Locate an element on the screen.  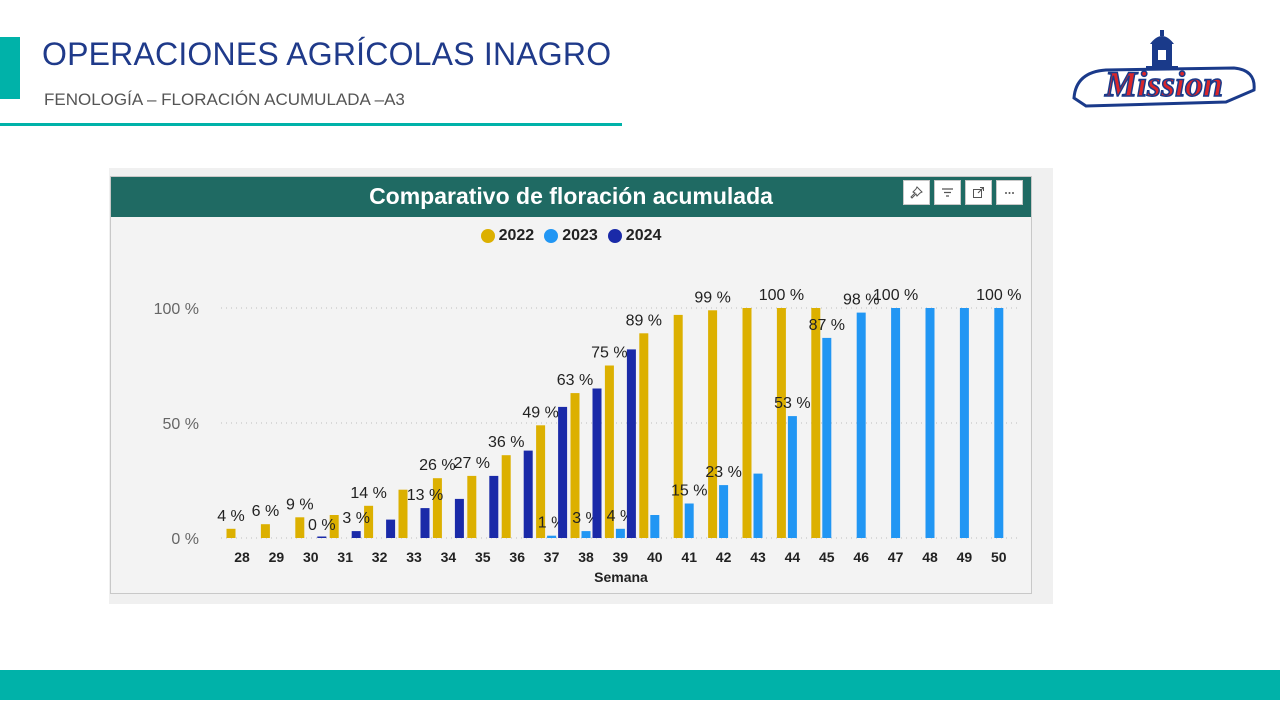
title-underline is located at coordinates (311, 124).